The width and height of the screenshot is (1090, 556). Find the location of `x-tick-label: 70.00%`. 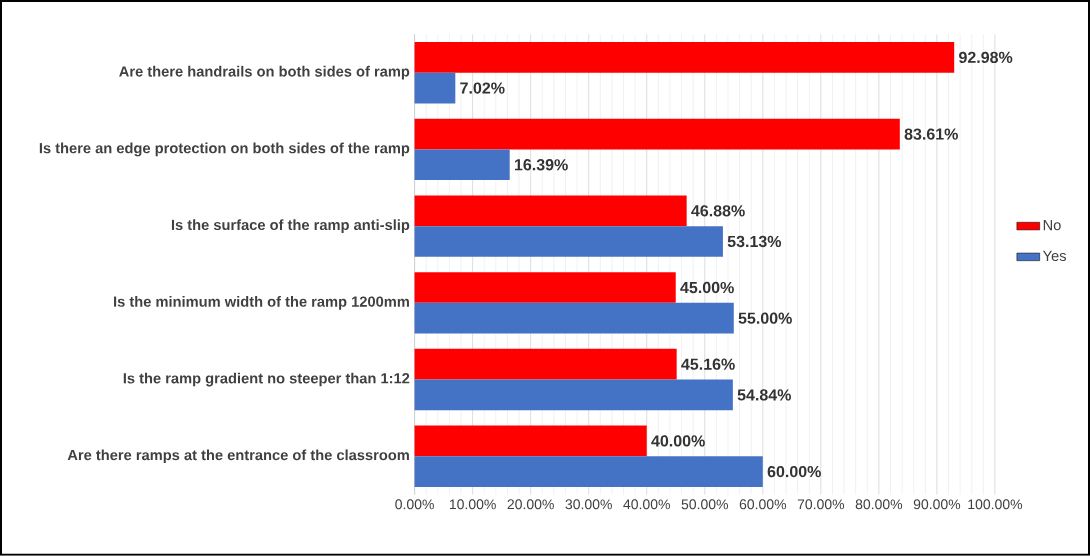

x-tick-label: 70.00% is located at coordinates (821, 504).